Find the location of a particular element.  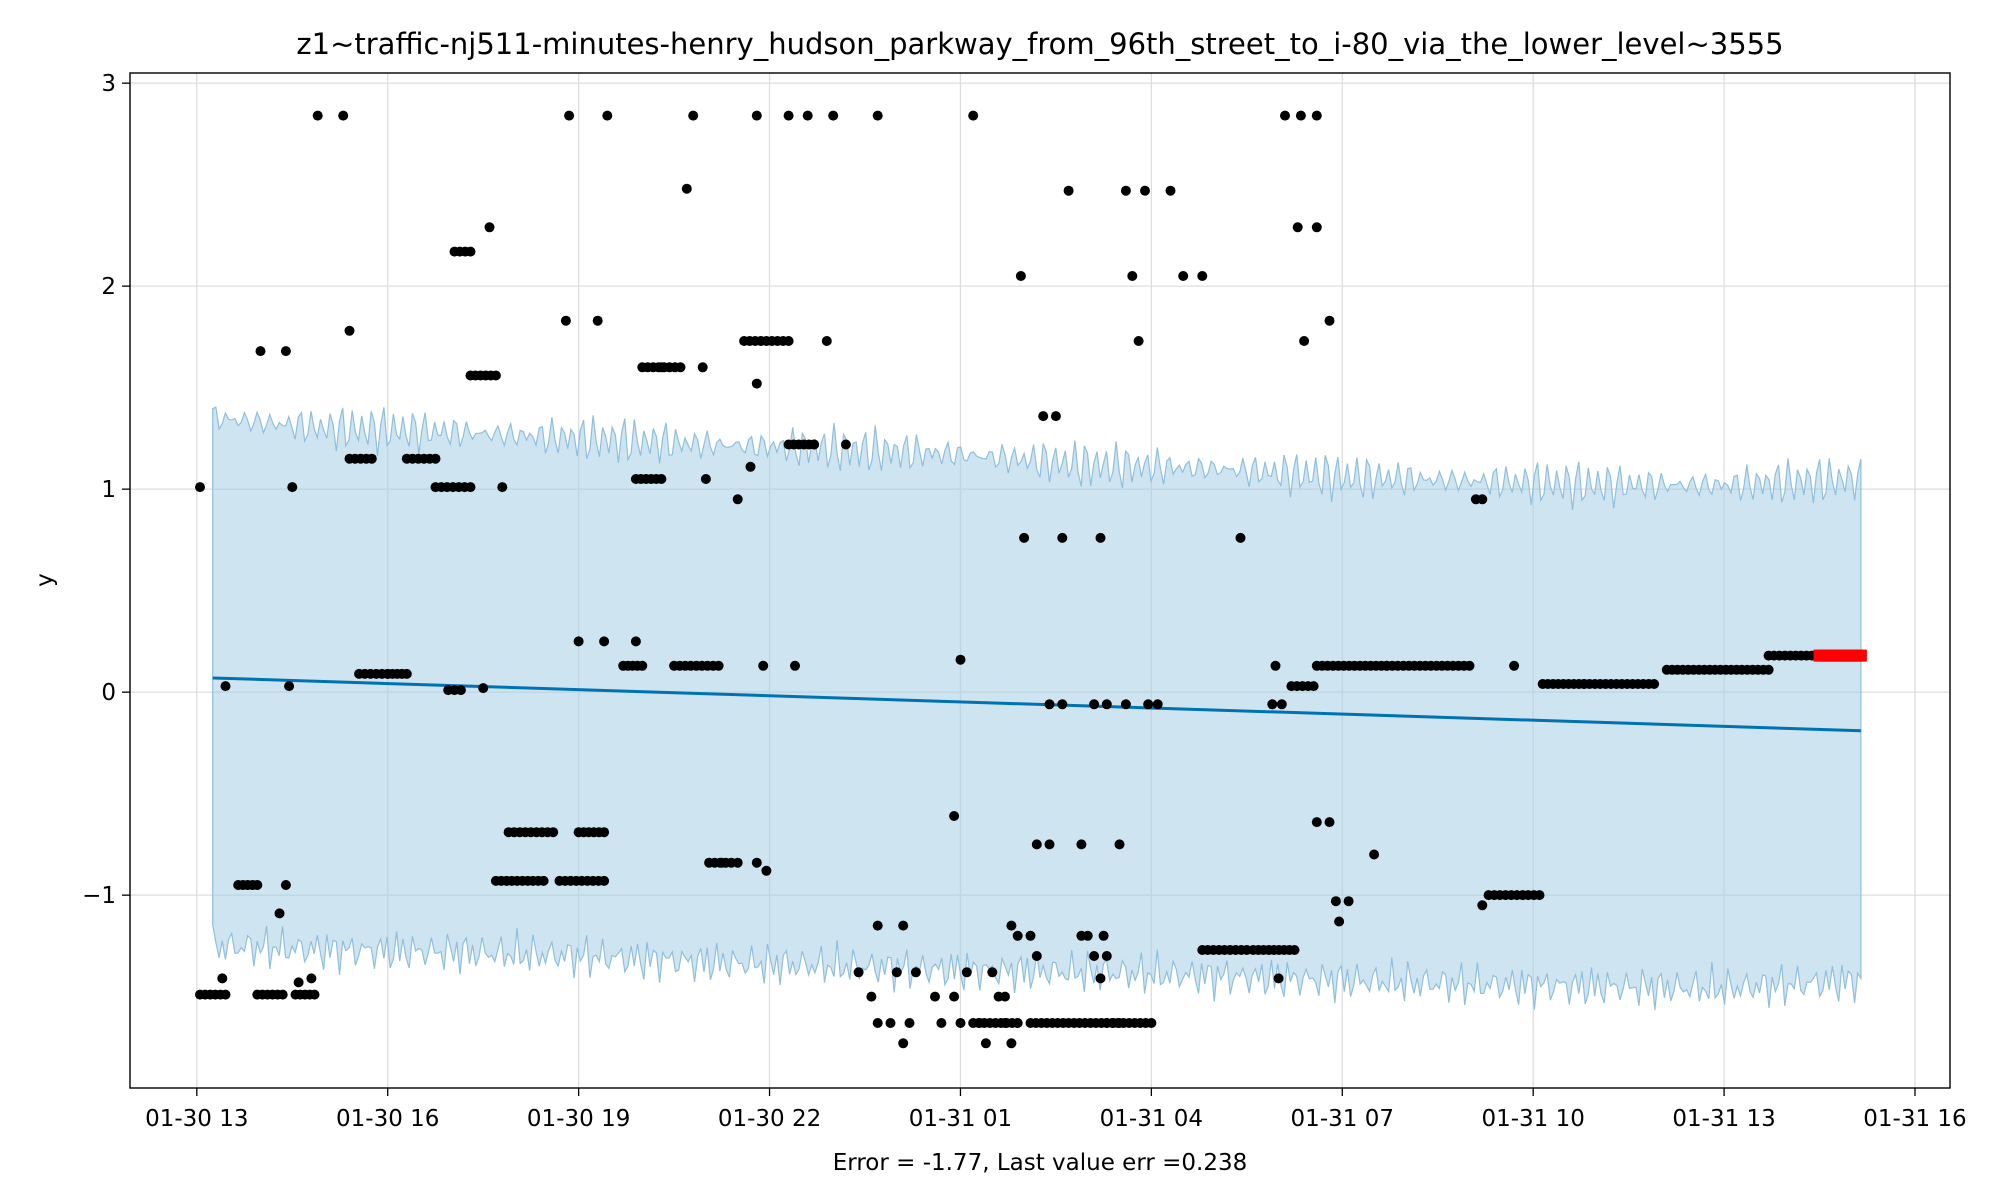

x-tick-label: 01-31 16 is located at coordinates (1914, 1119).